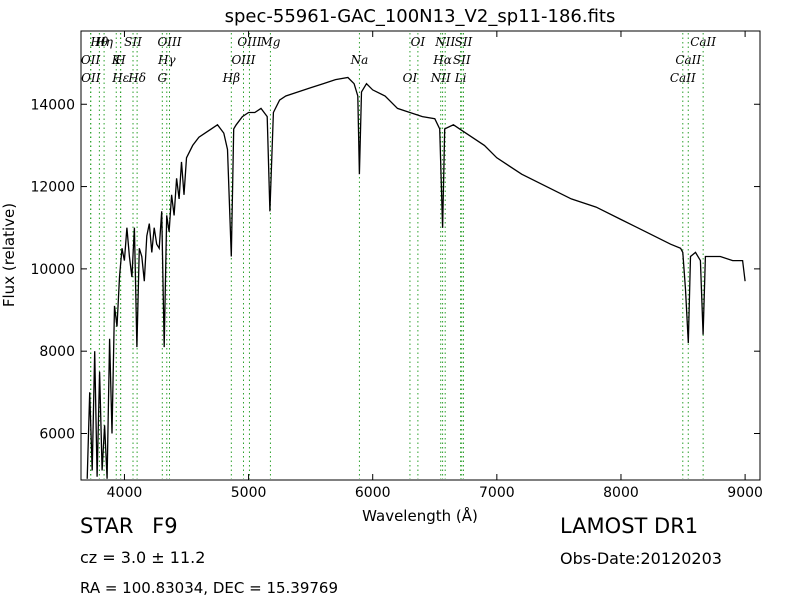 Image resolution: width=800 pixels, height=600 pixels. I want to click on y-tick-label: 8000, so click(57, 352).